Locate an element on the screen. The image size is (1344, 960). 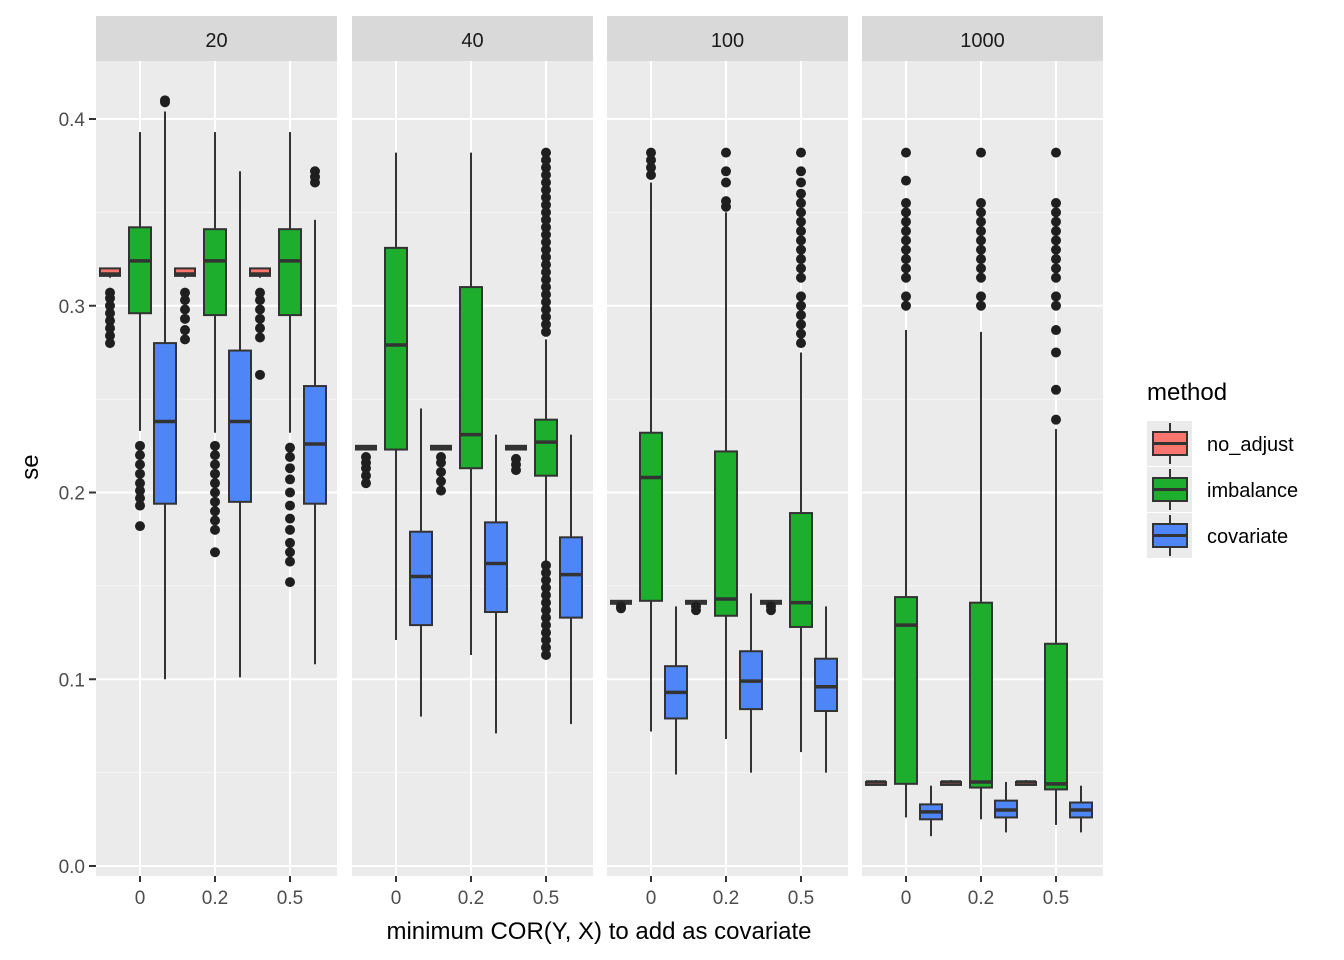
box-covariate-0.5 is located at coordinates (315, 415).